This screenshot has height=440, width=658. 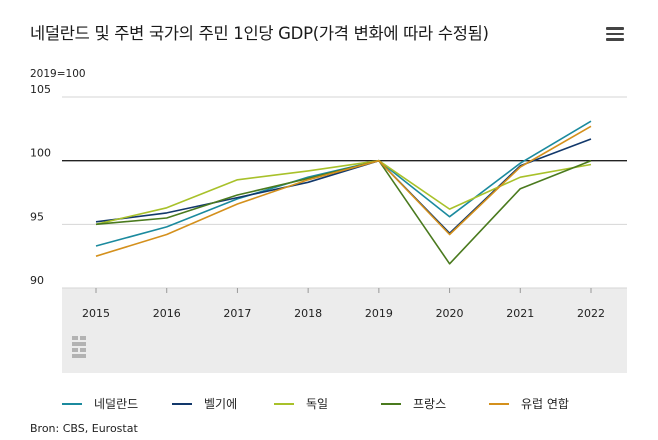 I want to click on legend-item-netherlands: 네덜란드, so click(x=117, y=403).